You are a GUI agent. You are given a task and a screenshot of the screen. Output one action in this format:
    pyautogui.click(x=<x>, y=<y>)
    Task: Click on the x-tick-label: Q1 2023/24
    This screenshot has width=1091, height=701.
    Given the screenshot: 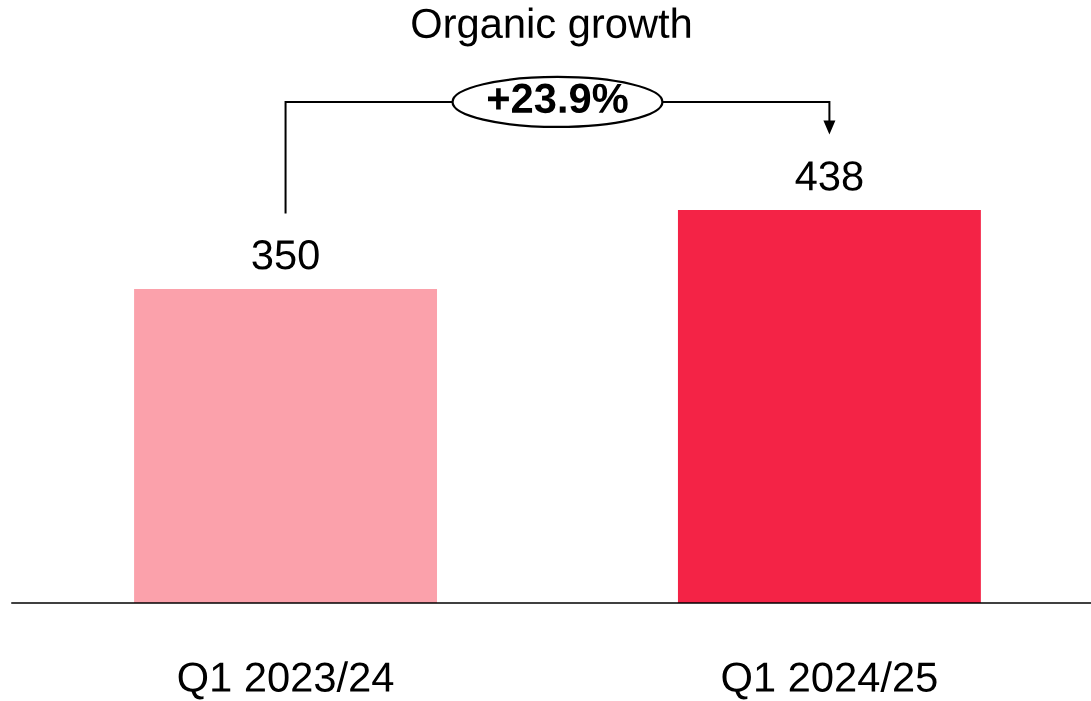 What is the action you would take?
    pyautogui.click(x=286, y=680)
    